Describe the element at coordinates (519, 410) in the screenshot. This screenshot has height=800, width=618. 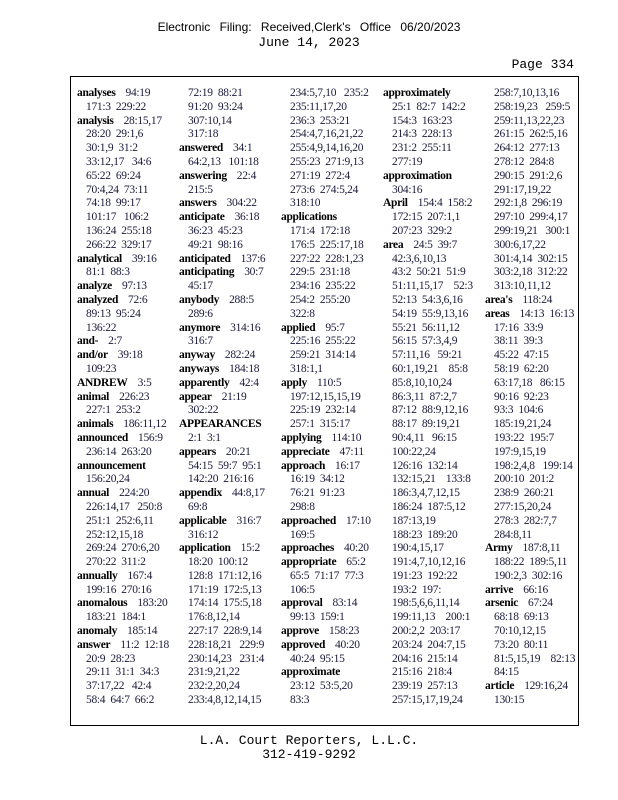
I see `page-line-refs: 93:3 104:6` at that location.